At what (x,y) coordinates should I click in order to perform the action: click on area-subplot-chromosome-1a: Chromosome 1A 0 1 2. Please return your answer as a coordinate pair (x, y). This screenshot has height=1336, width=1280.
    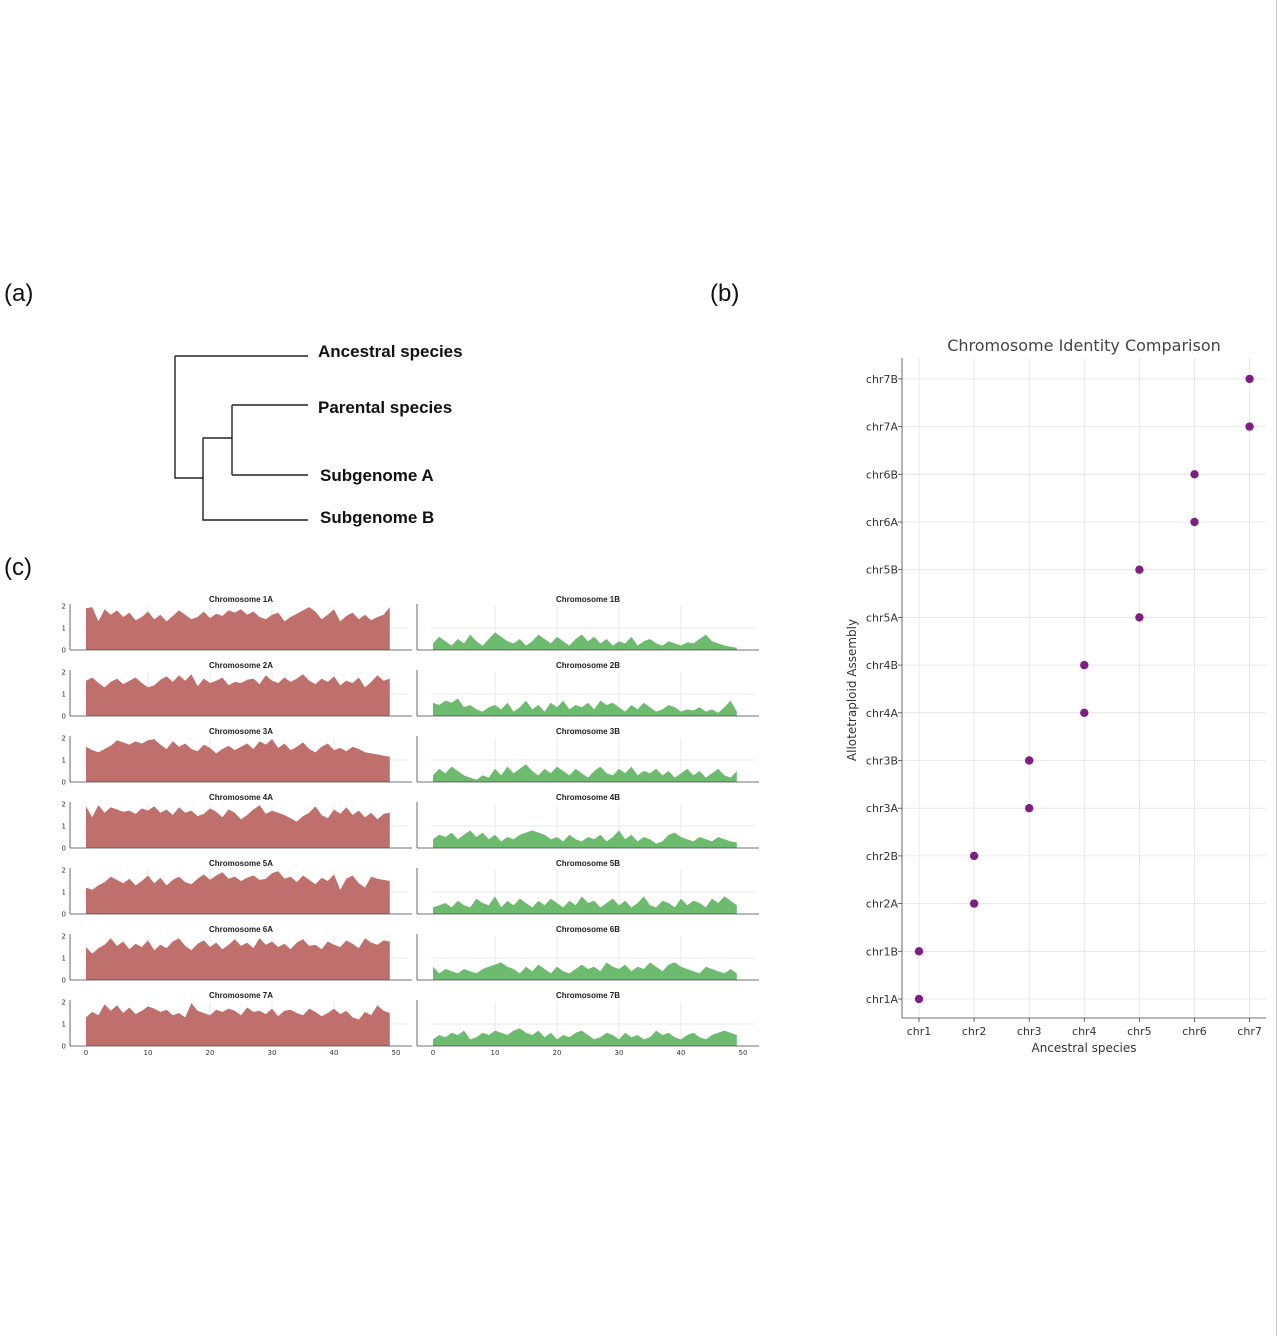
    Looking at the image, I should click on (237, 625).